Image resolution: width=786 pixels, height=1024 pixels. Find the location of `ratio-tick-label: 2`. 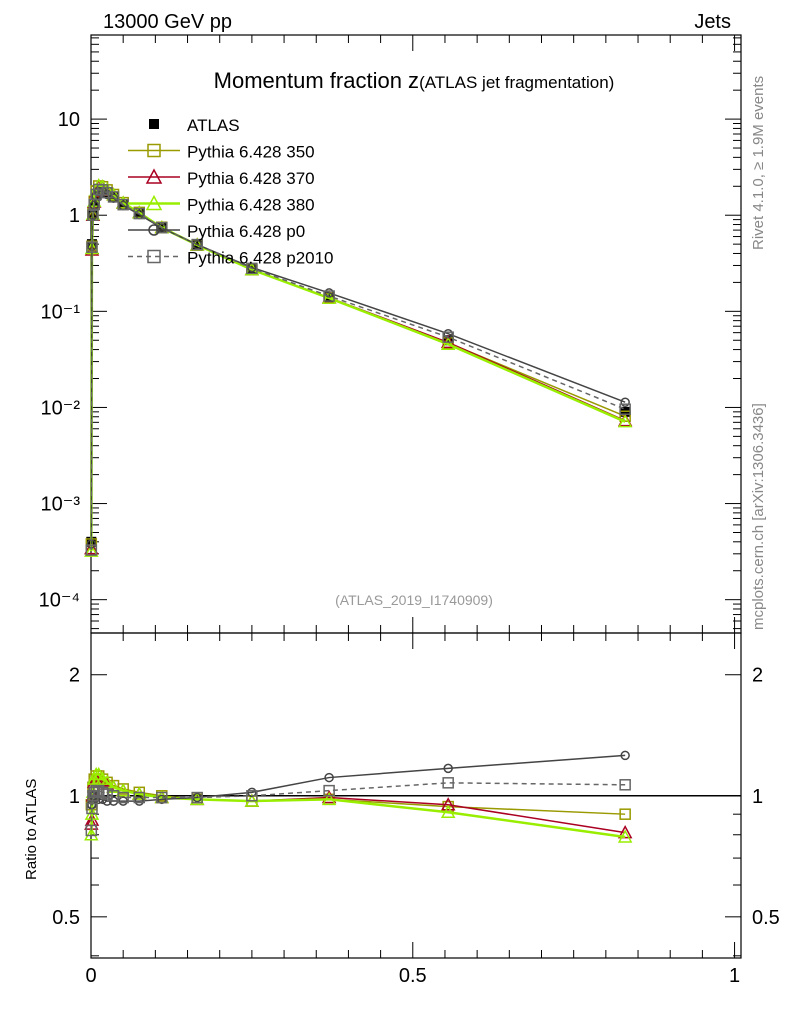

ratio-tick-label: 2 is located at coordinates (74, 676).